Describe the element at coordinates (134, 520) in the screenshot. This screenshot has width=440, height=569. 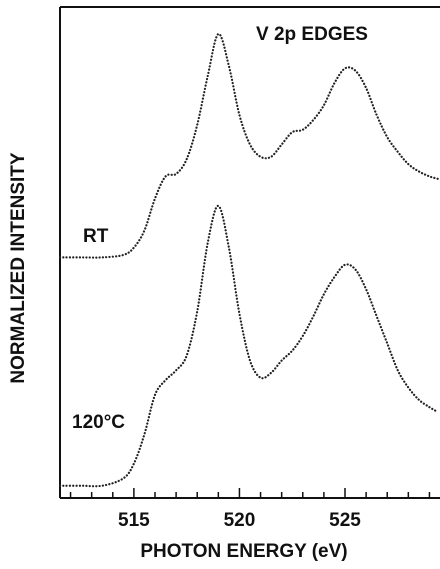
I see `x-tick-label: 515` at that location.